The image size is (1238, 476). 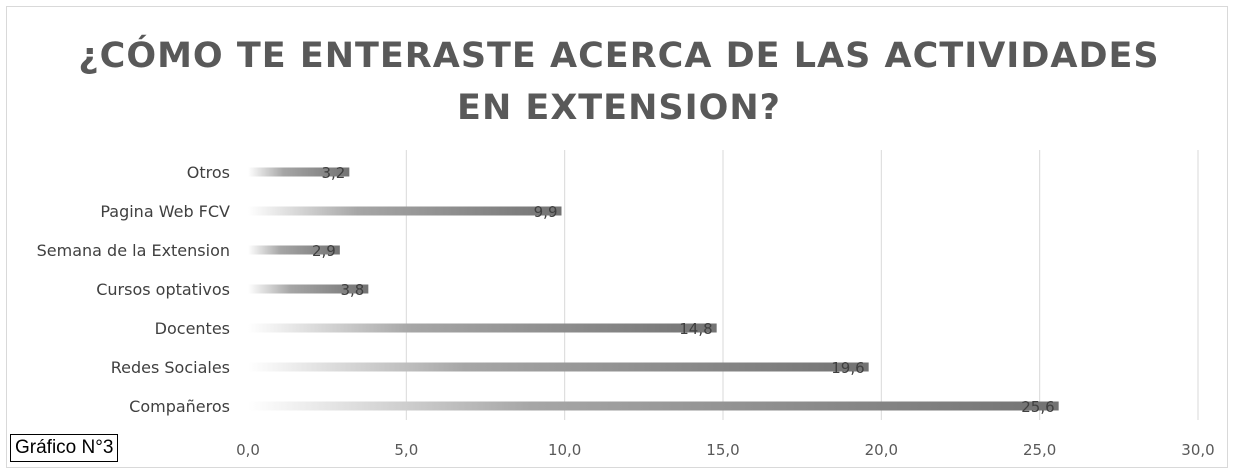 I want to click on data-label: 3,8, so click(x=352, y=290).